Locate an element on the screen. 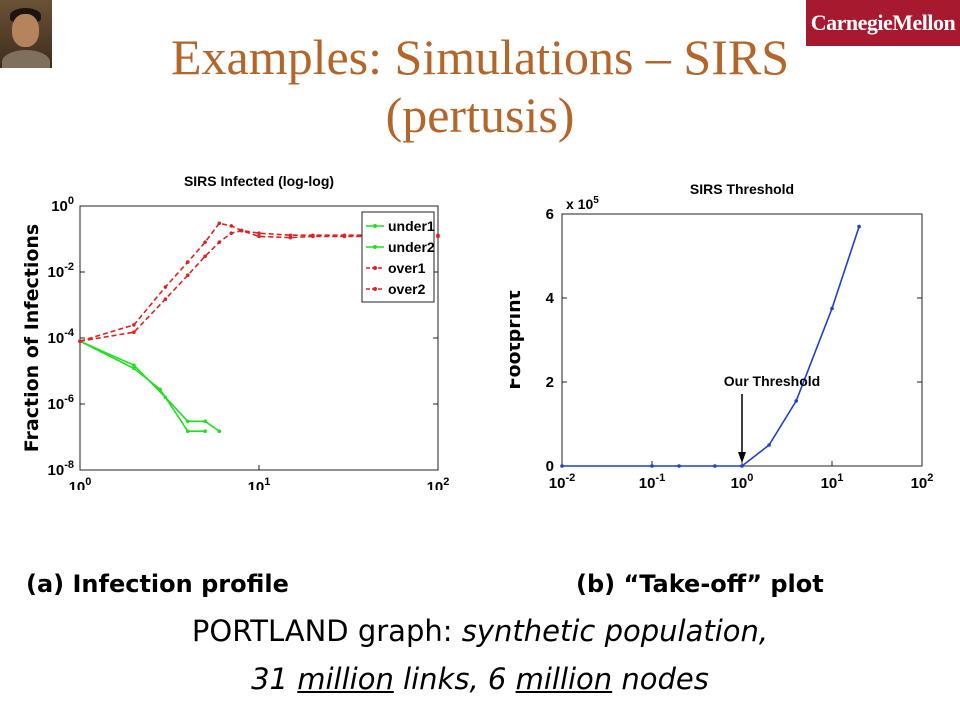 The height and width of the screenshot is (720, 960). graph-name: PORTLAND graph: is located at coordinates (326, 631).